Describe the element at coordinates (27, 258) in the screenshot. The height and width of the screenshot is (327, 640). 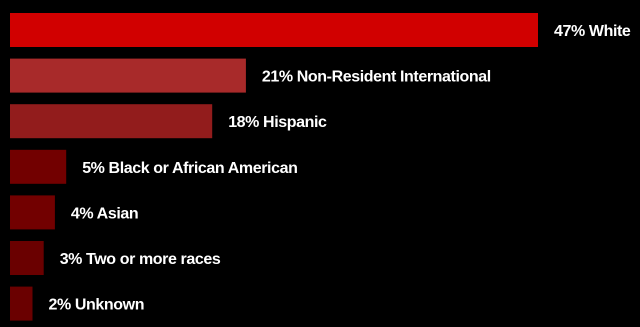
I see `bar-two-or-more-races` at that location.